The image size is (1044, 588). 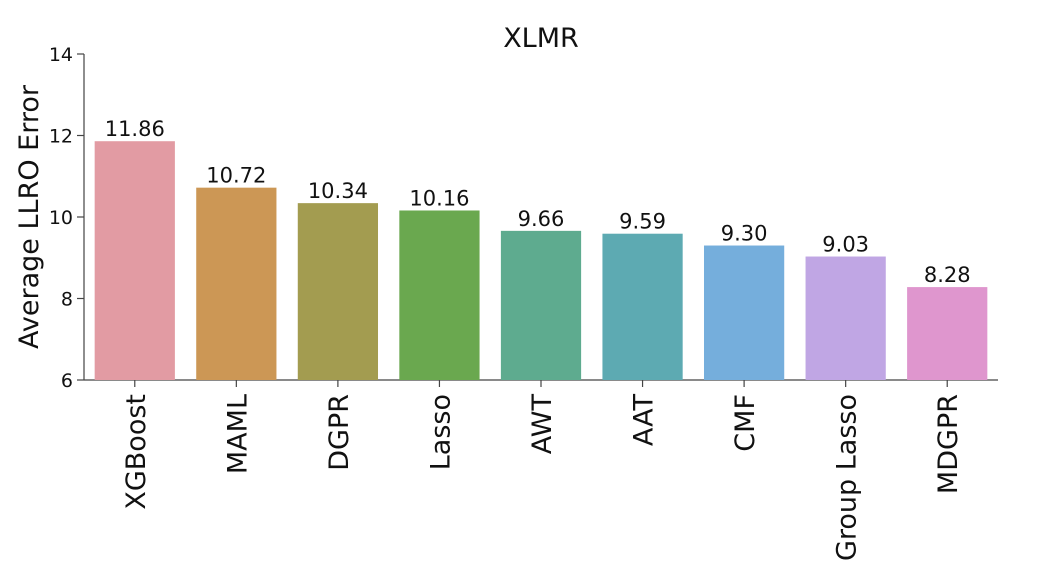 I want to click on y-tick-label: 12, so click(x=61, y=137).